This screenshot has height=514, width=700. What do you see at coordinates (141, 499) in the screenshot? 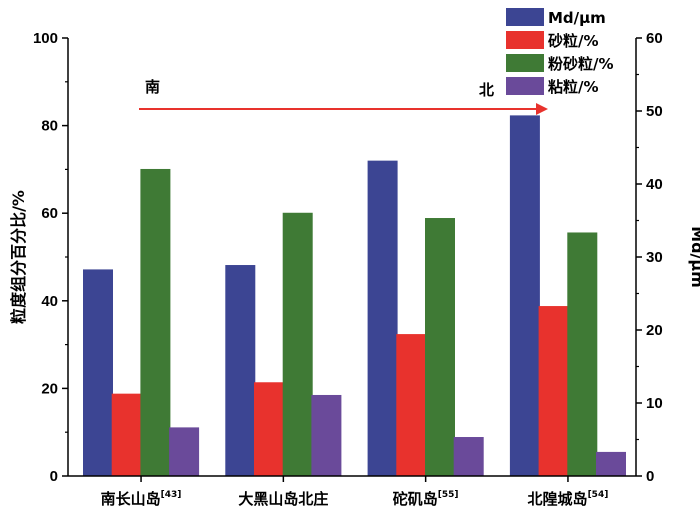
I see `x-category-label: 南长山岛[43]` at bounding box center [141, 499].